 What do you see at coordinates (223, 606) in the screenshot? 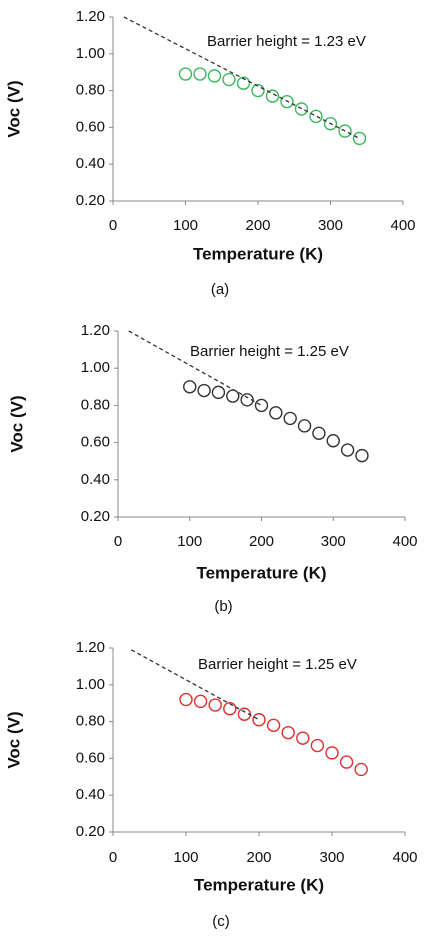
I see `caption: (b)` at bounding box center [223, 606].